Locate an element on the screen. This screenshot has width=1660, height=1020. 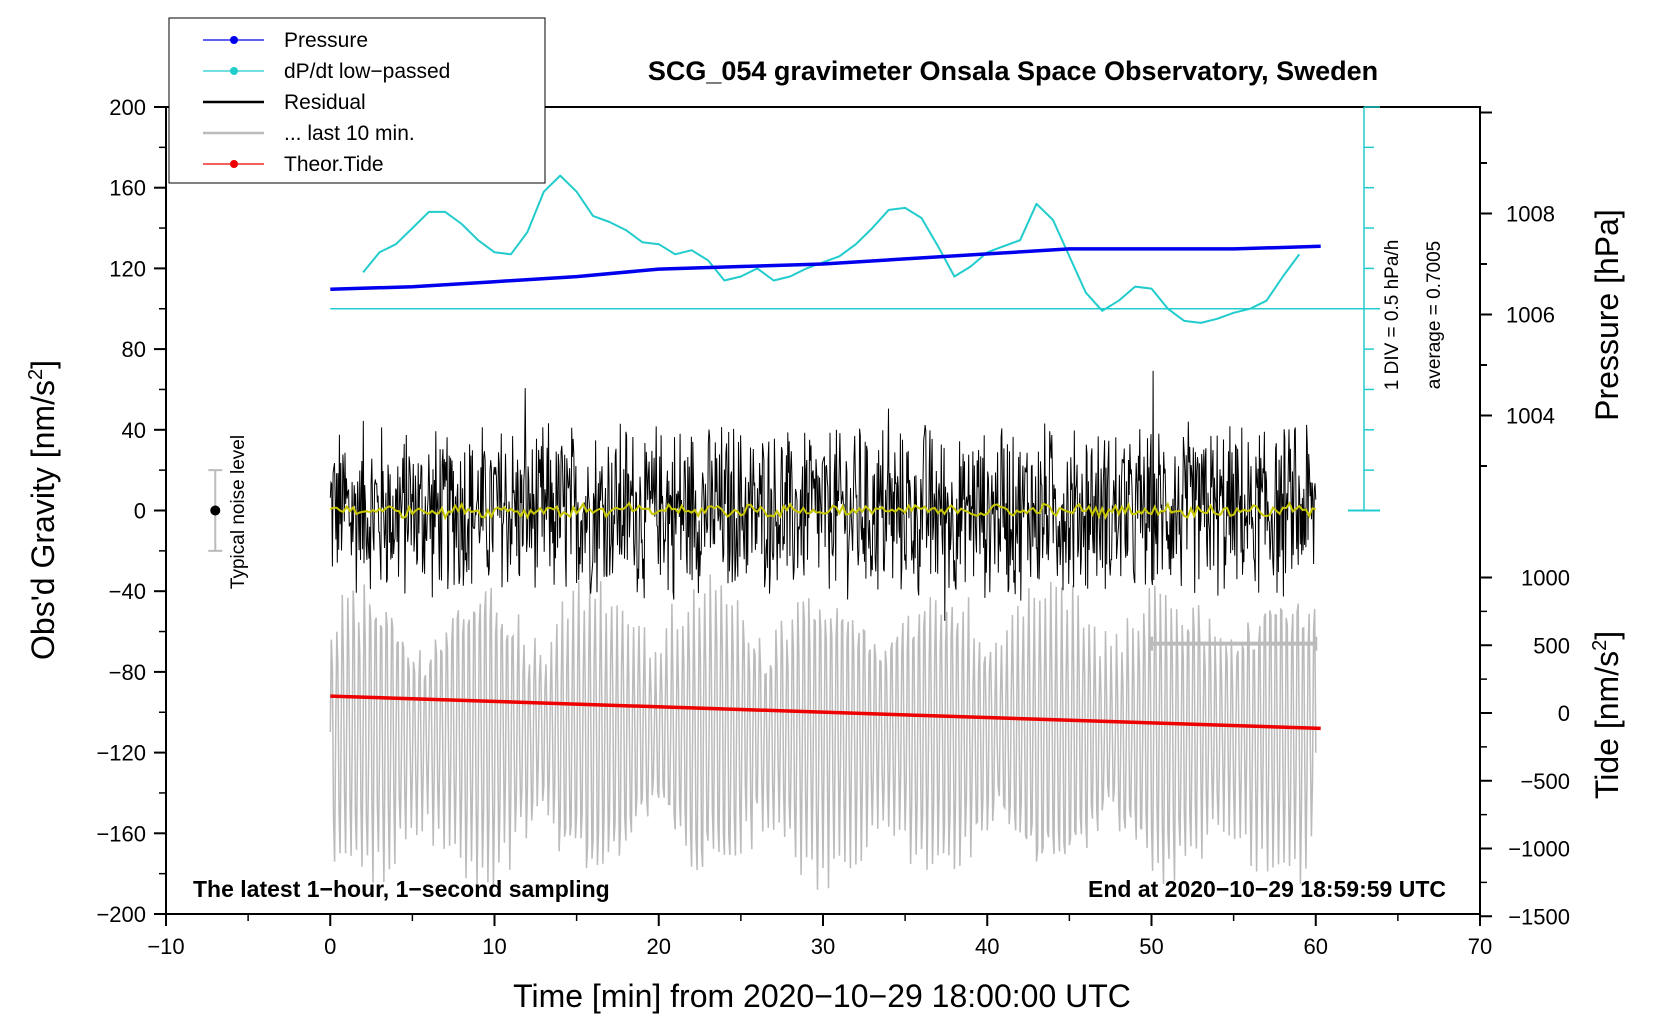
legend-box is located at coordinates (357, 100).